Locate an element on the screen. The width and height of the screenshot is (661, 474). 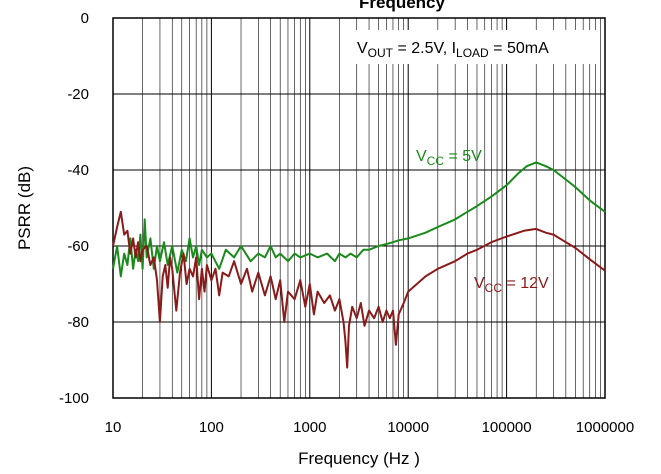
x-tick-label: 100 is located at coordinates (211, 427).